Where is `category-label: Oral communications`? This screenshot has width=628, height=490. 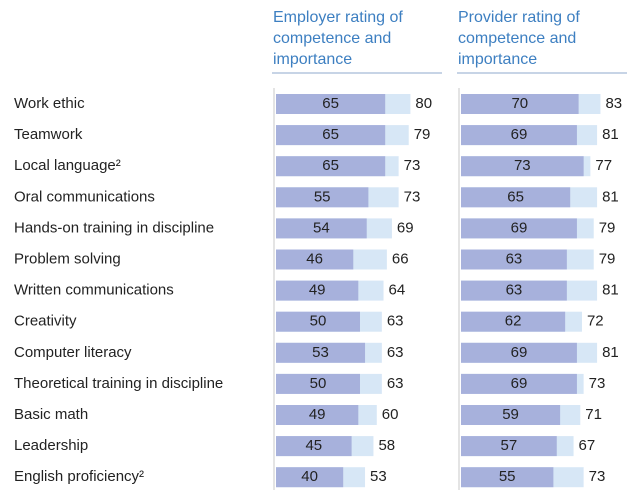
category-label: Oral communications is located at coordinates (84, 196).